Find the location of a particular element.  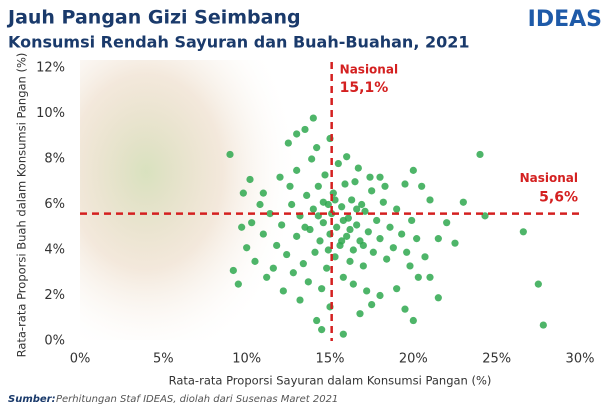

y-tick-label: 10% is located at coordinates (50, 113).